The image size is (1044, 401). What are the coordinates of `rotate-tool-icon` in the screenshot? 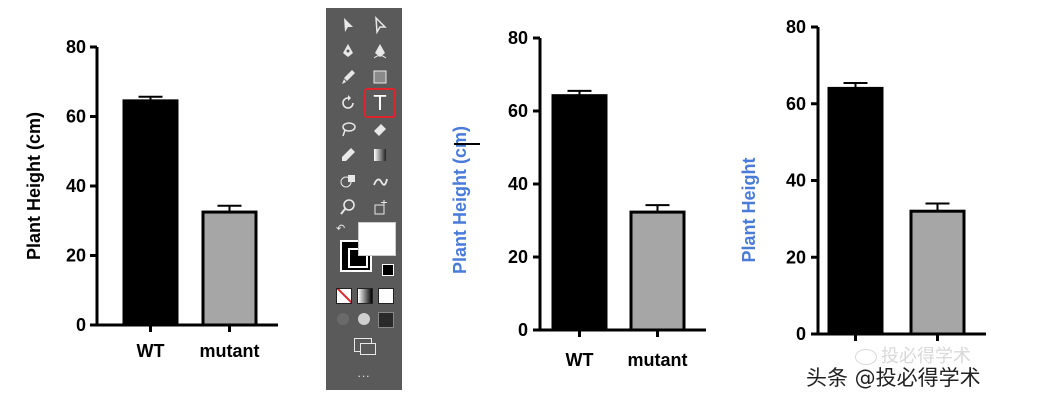 It's located at (348, 103).